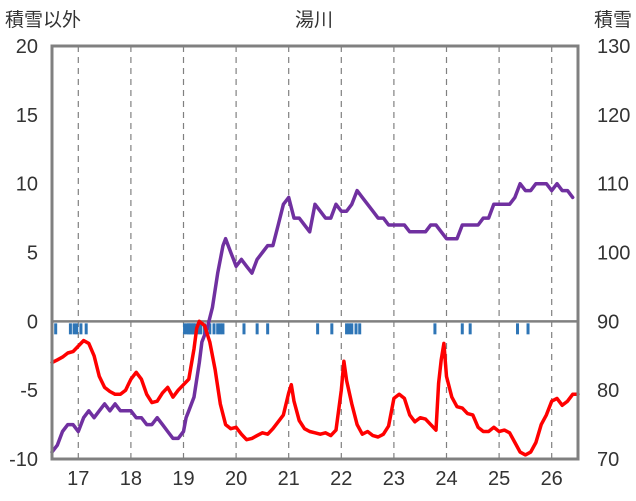 The image size is (636, 501). Describe the element at coordinates (446, 479) in the screenshot. I see `x-tick-label: 24` at that location.